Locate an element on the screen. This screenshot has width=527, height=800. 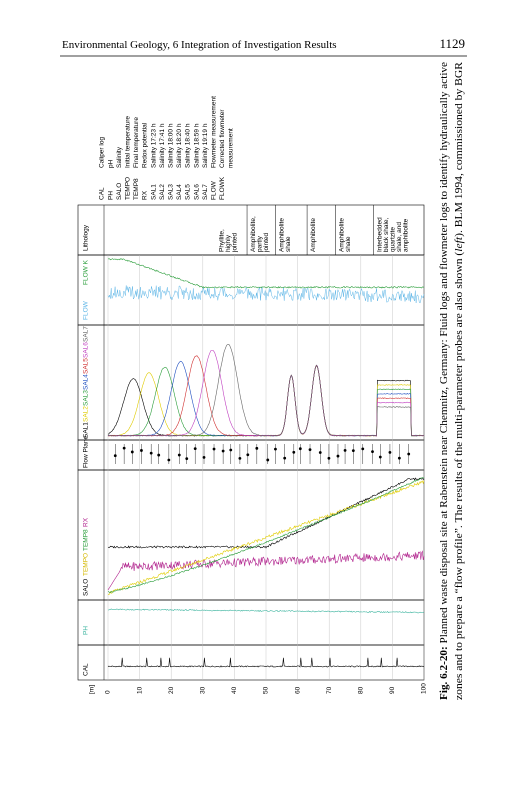
salo-curve is located at coordinates (266, 513).